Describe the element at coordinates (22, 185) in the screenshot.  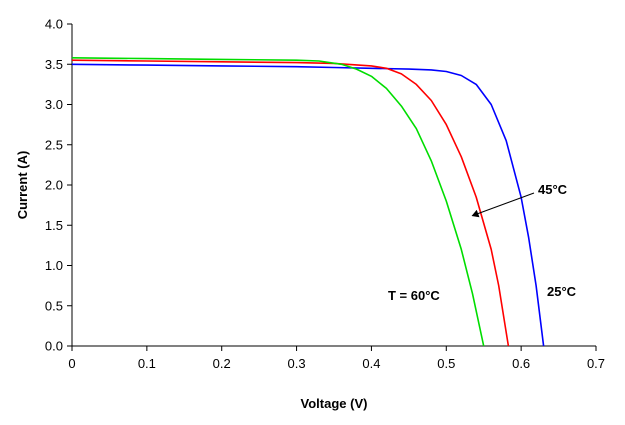
I see `y-axis-title: Current (A)` at that location.